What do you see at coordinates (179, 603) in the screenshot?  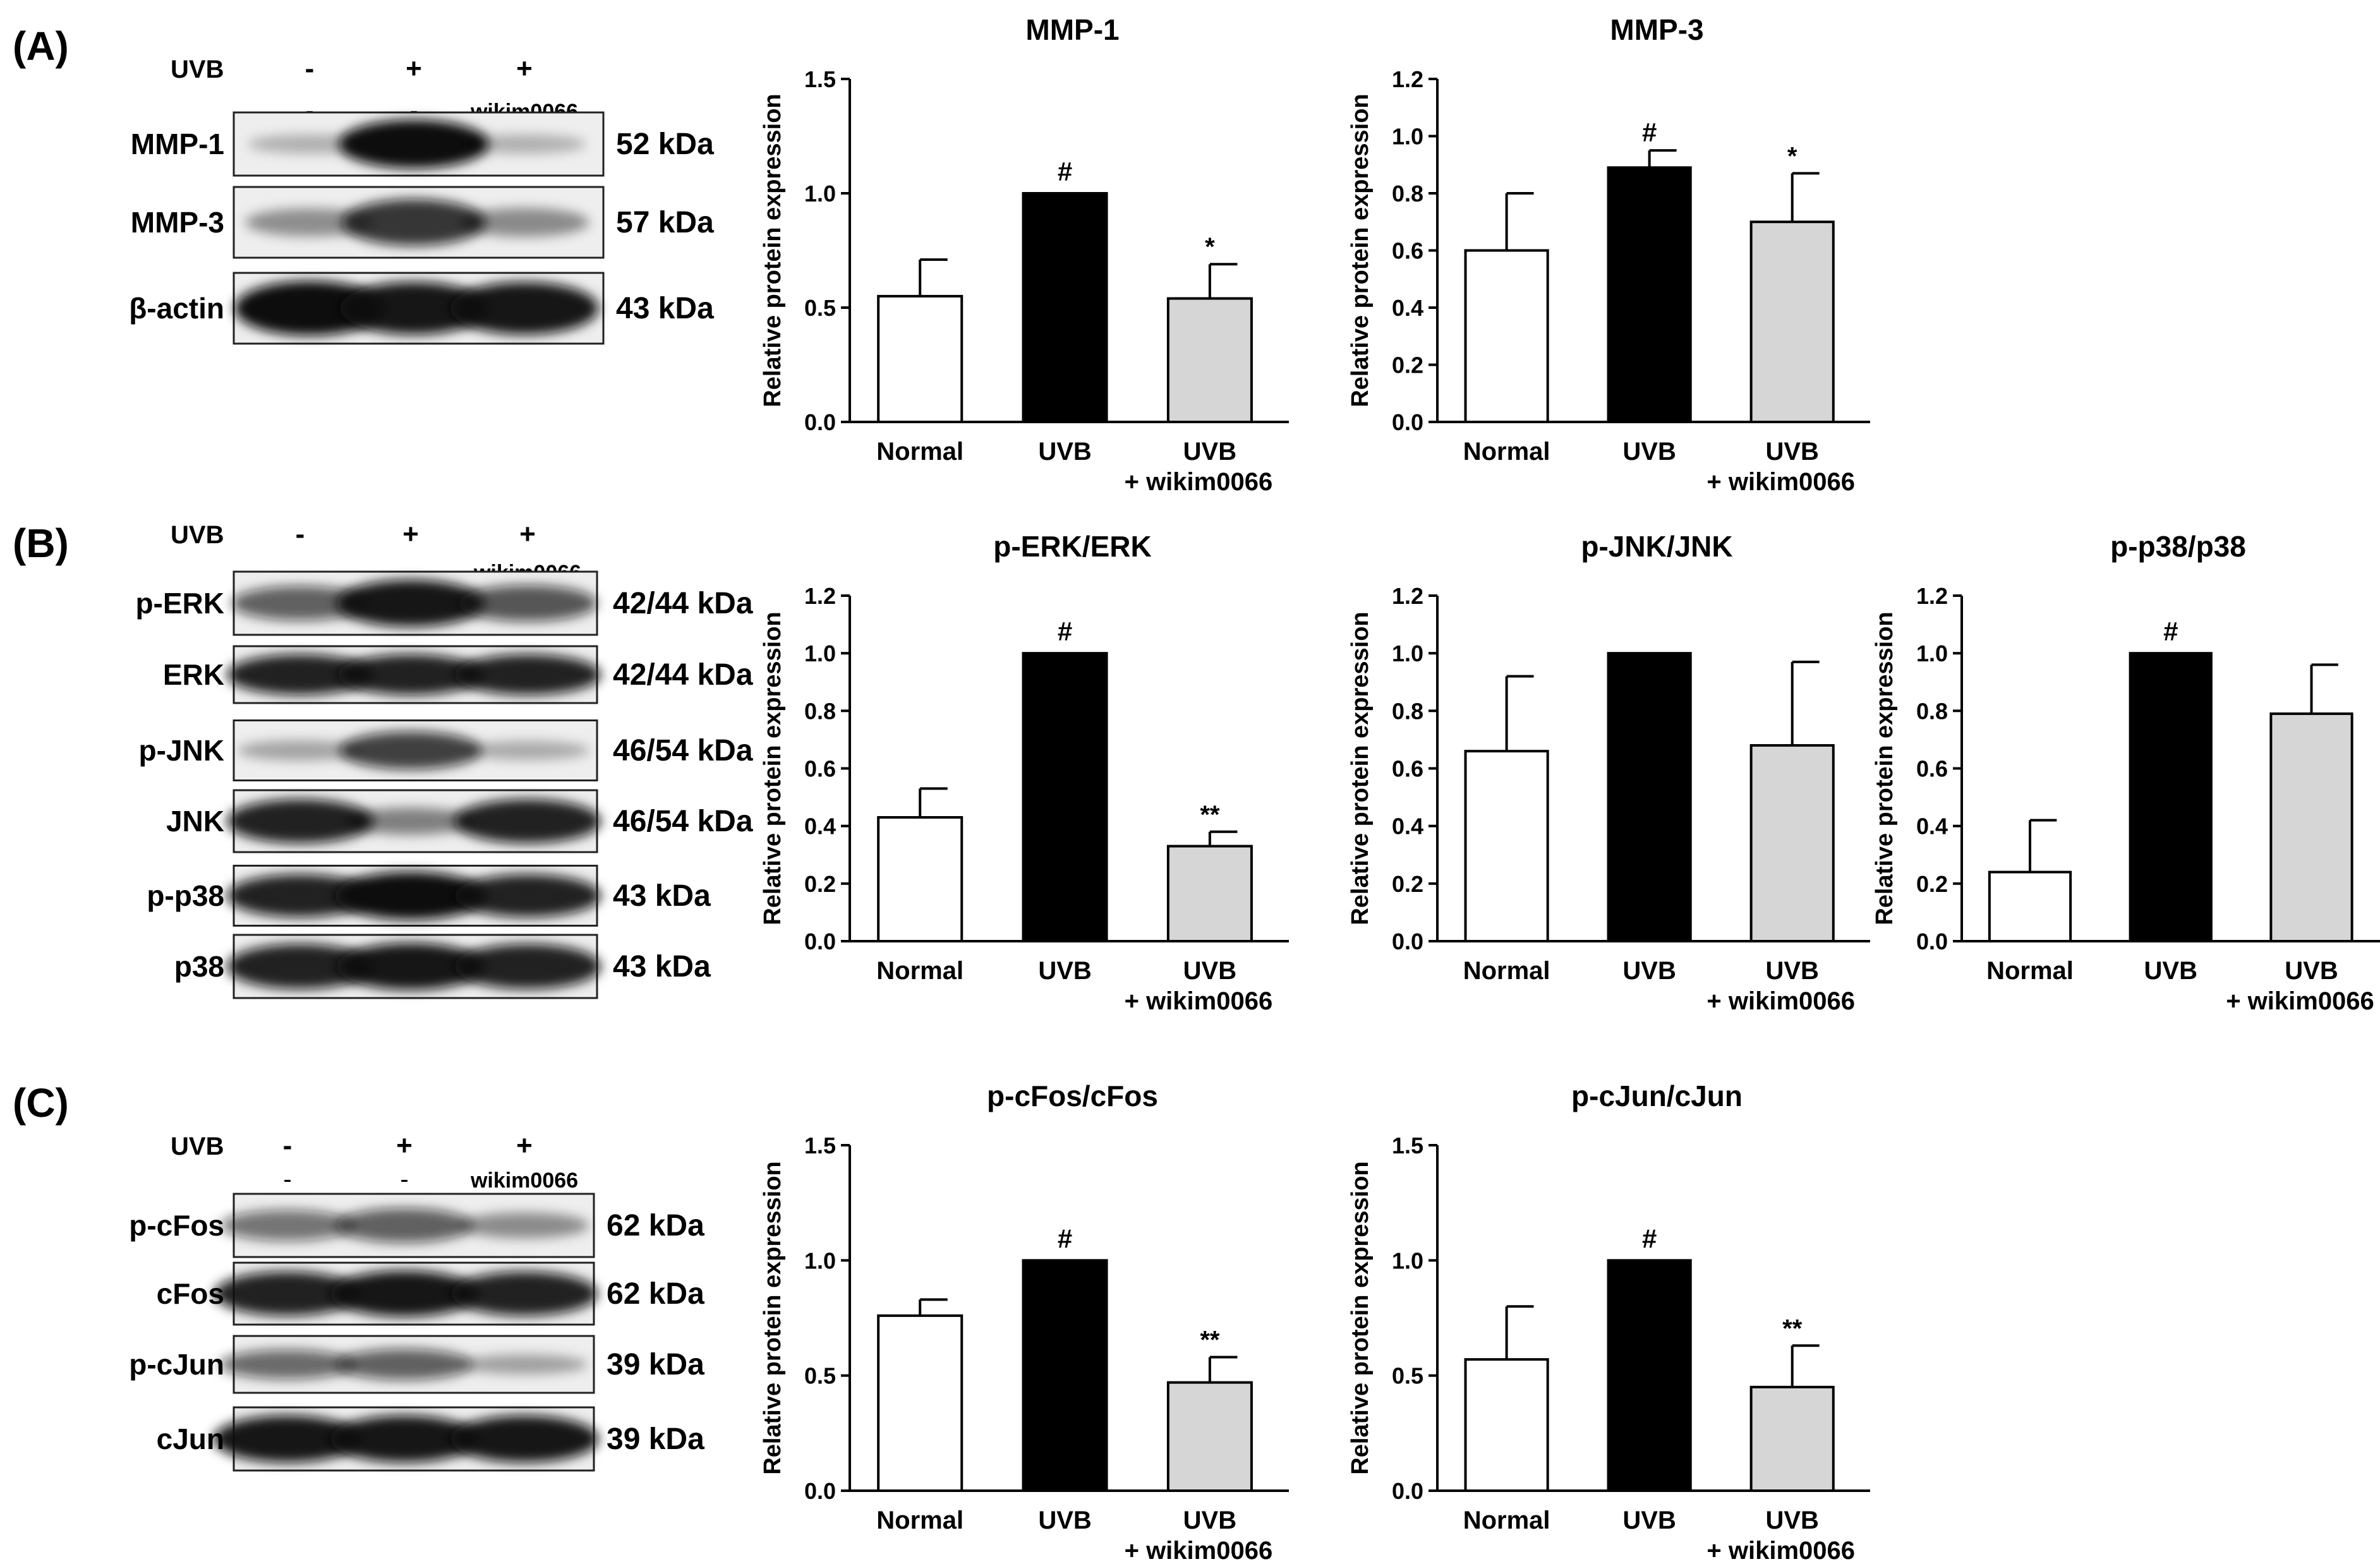 I see `protein-name: p-ERK` at bounding box center [179, 603].